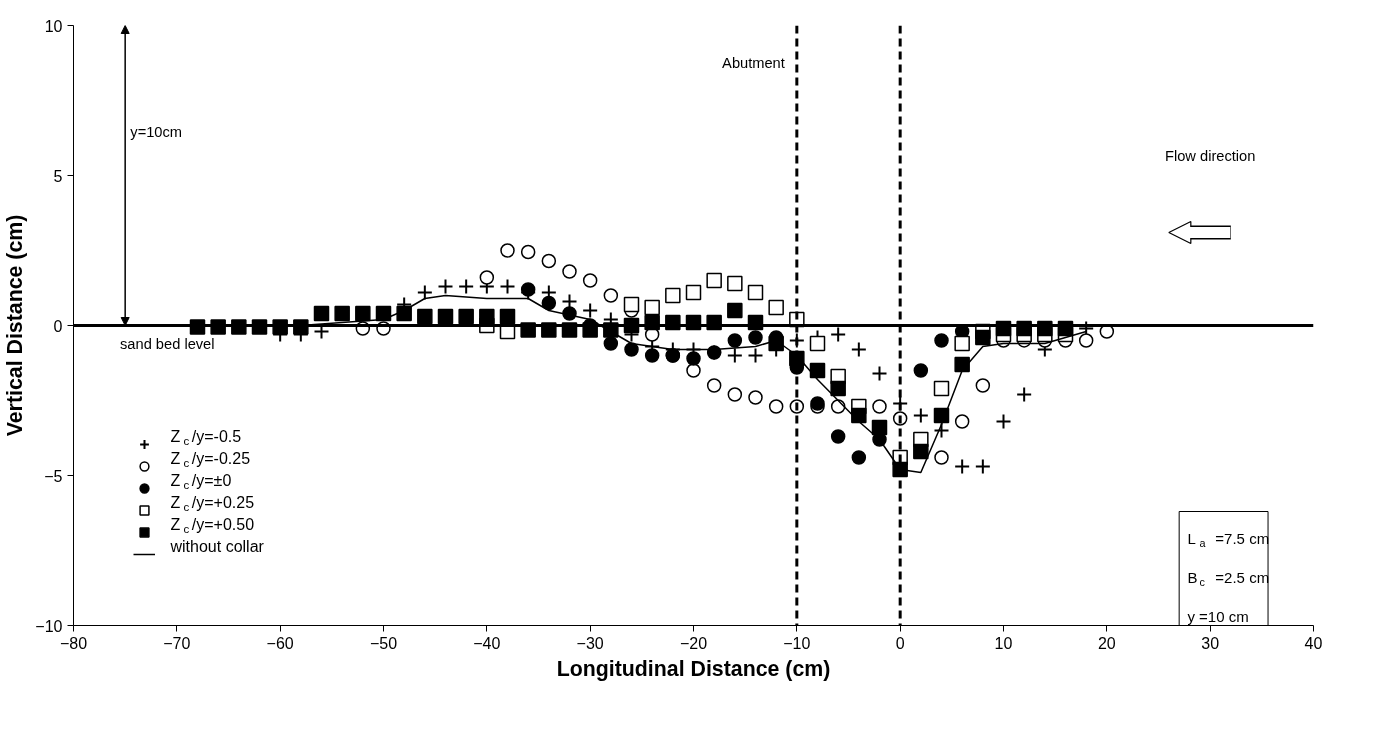  I want to click on x-tick-label: 30, so click(1210, 643).